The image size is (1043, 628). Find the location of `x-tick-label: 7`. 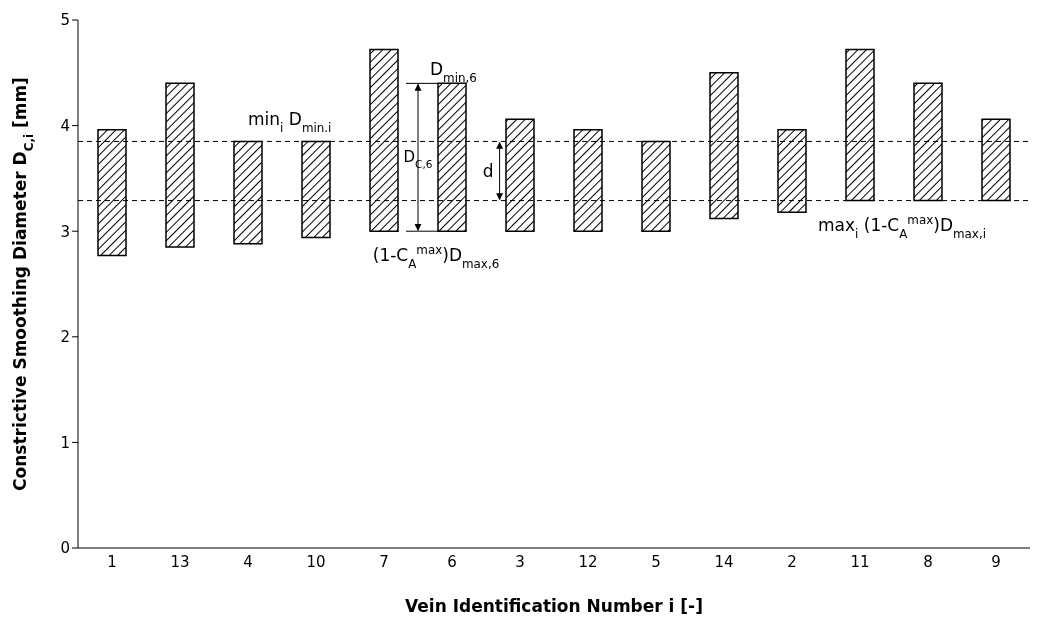

x-tick-label: 7 is located at coordinates (384, 561).